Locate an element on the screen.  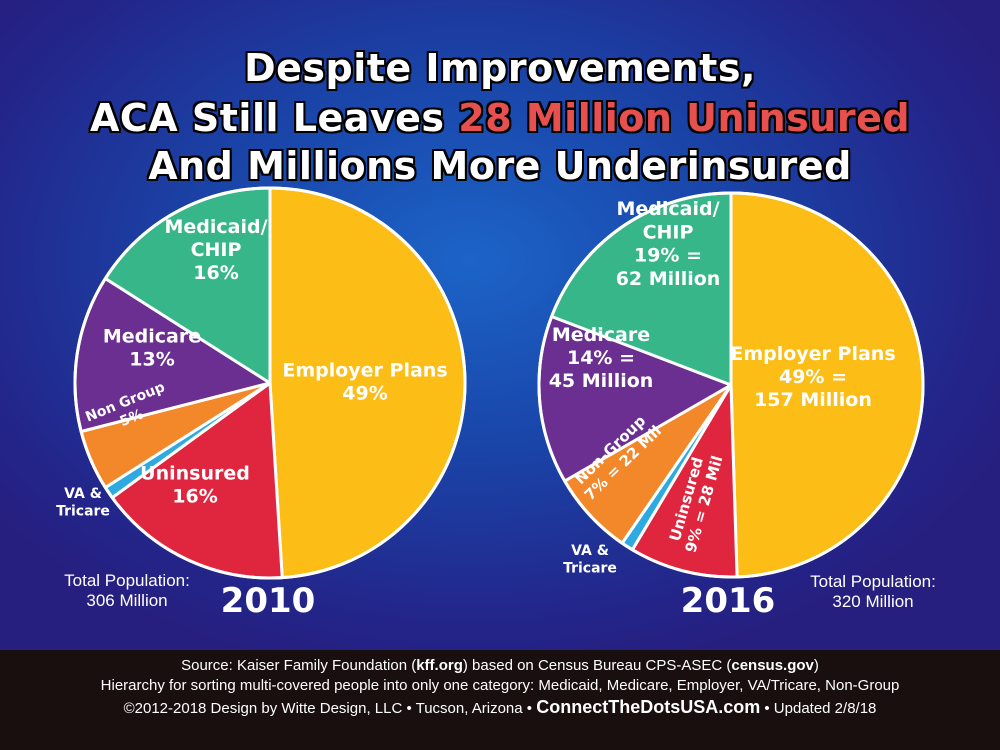
title-line-1: Despite Improvements, is located at coordinates (500, 68).